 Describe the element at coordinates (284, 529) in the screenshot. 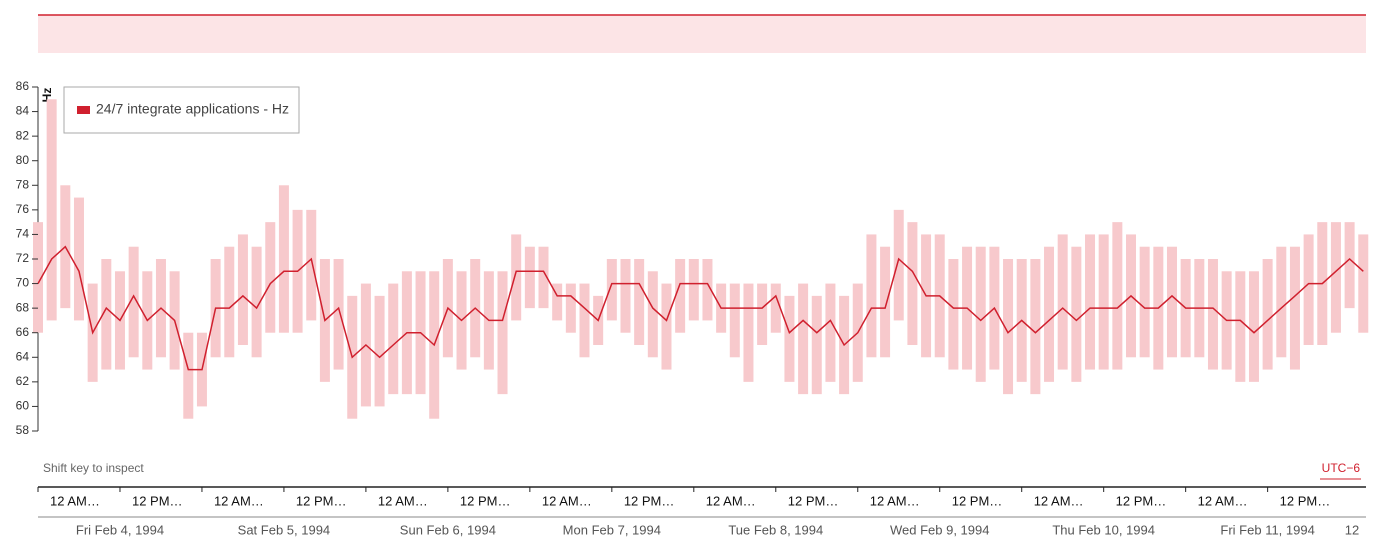

I see `day-label: Sat Feb 5, 1994` at that location.